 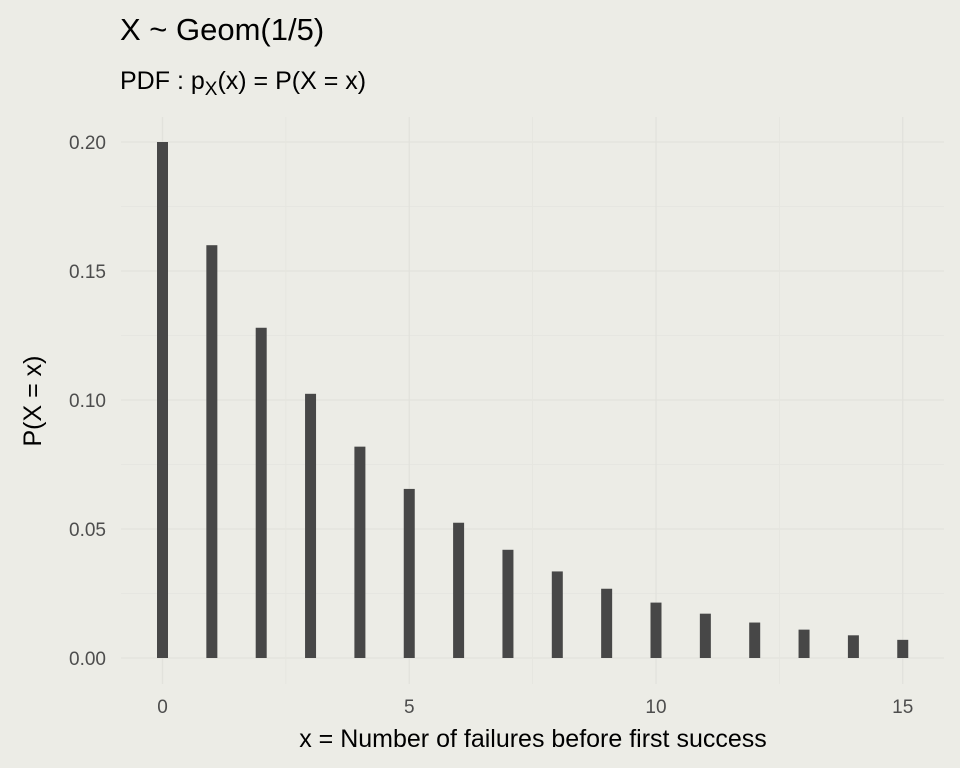 I want to click on subtitle-subscript: X, so click(x=211, y=89).